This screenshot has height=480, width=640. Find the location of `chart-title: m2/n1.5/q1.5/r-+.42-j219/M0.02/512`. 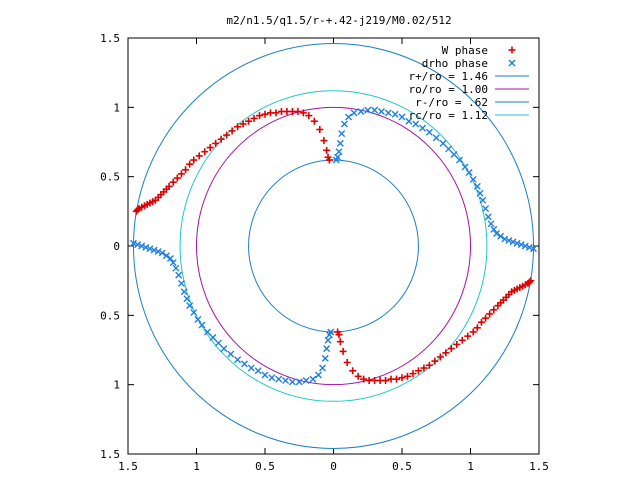

chart-title: m2/n1.5/q1.5/r-+.42-j219/M0.02/512 is located at coordinates (338, 20).